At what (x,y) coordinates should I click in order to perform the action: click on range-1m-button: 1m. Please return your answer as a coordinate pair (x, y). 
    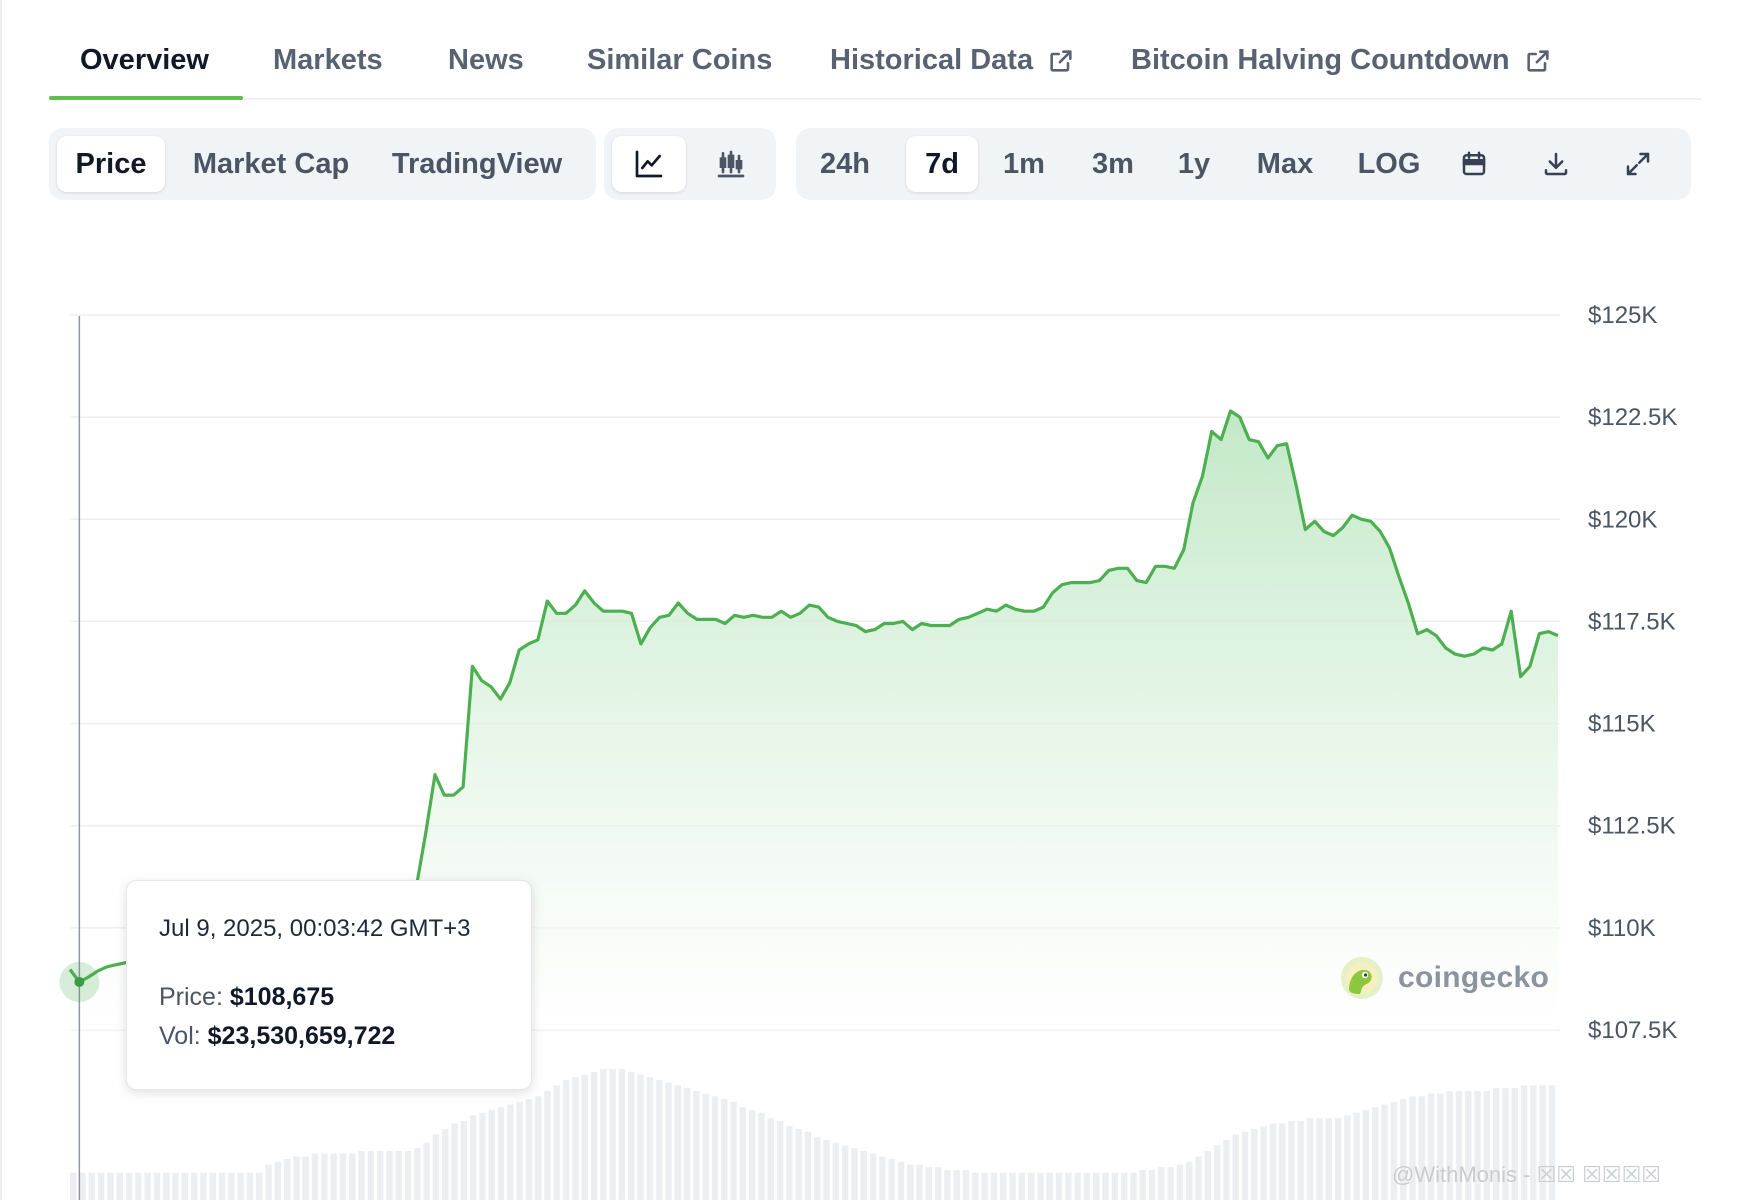
    Looking at the image, I should click on (1024, 163).